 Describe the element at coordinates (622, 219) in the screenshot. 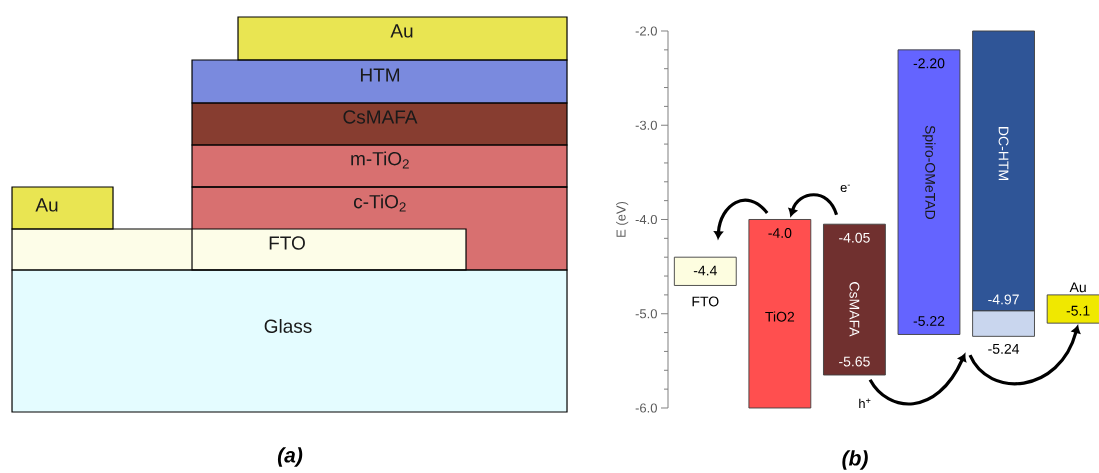

I see `y-axis-title: E (eV)` at that location.